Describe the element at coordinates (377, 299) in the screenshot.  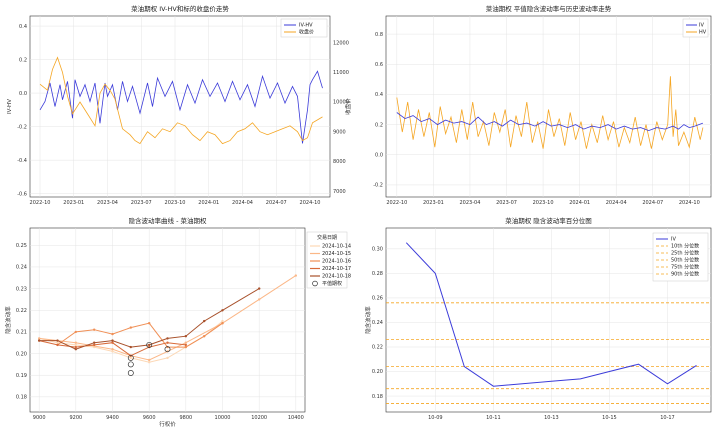
I see `percentile-chart-ytick-label: 0.26` at that location.